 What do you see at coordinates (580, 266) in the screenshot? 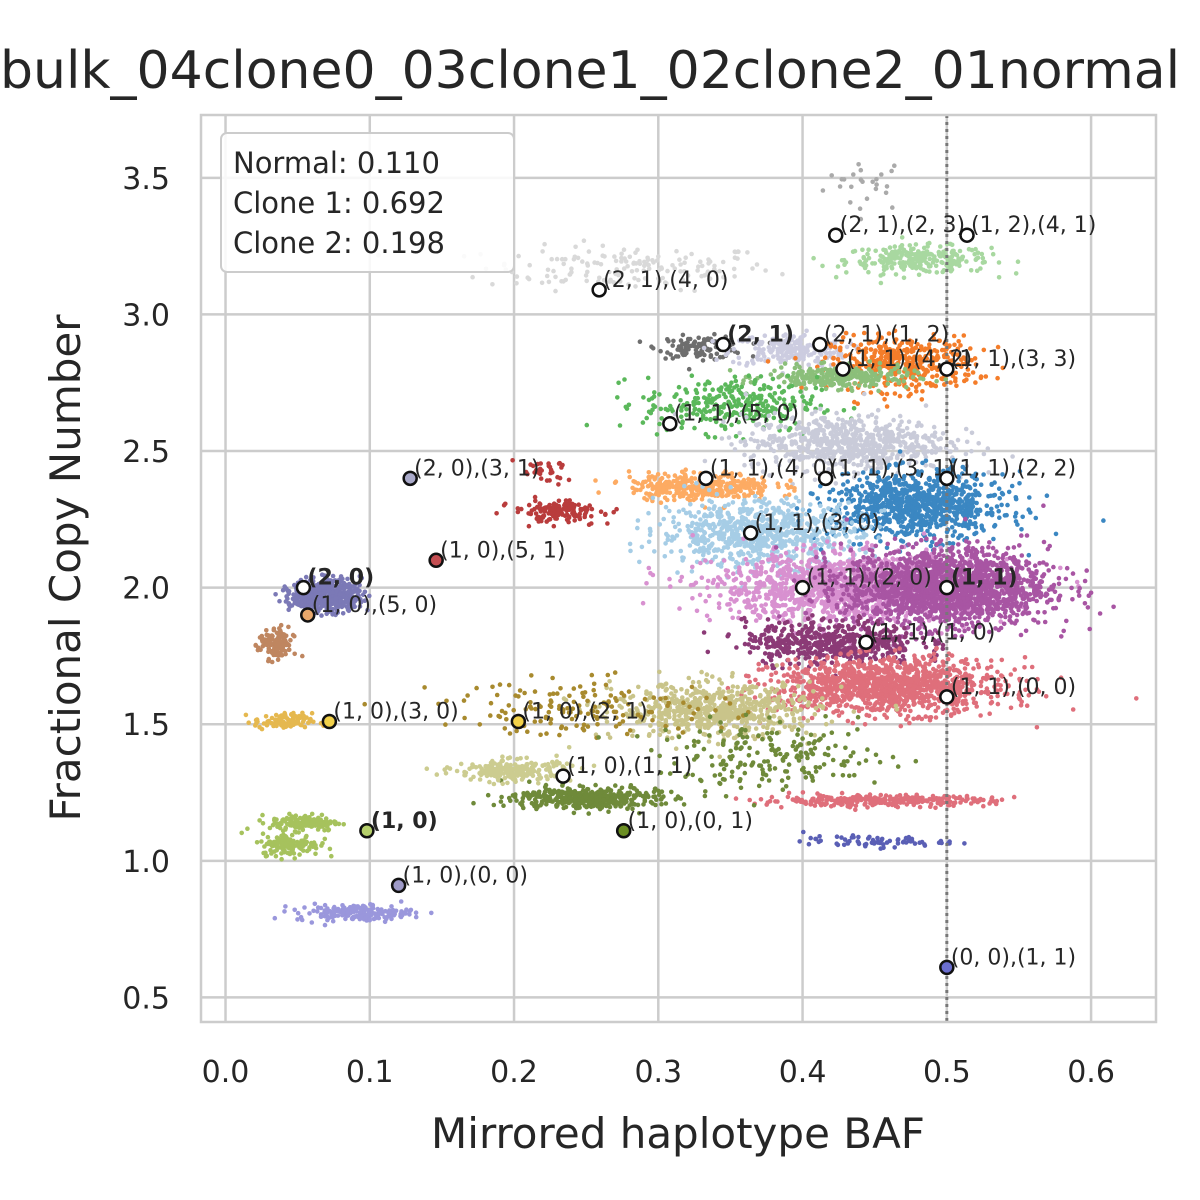
I see `data-cluster` at bounding box center [580, 266].